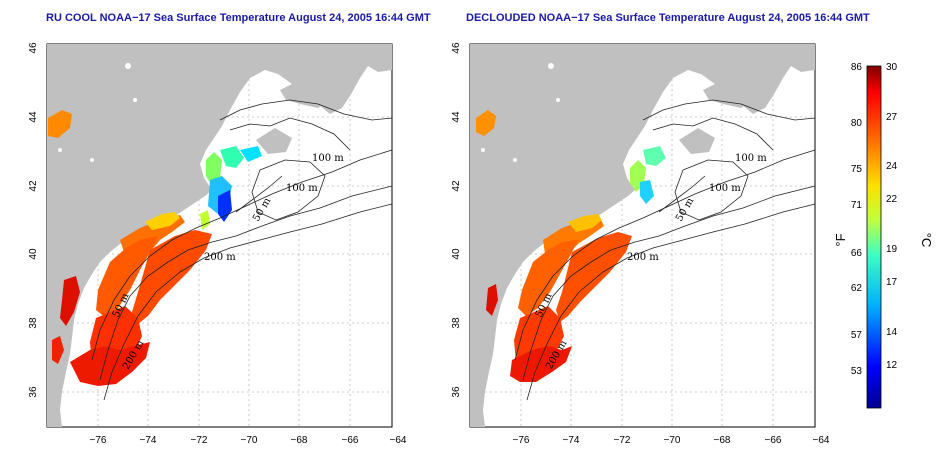 Image resolution: width=950 pixels, height=475 pixels. I want to click on celsius-tick: 17, so click(892, 282).